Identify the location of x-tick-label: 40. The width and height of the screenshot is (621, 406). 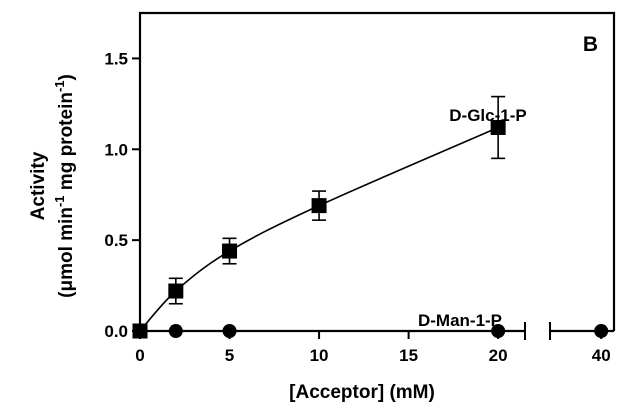
(601, 355).